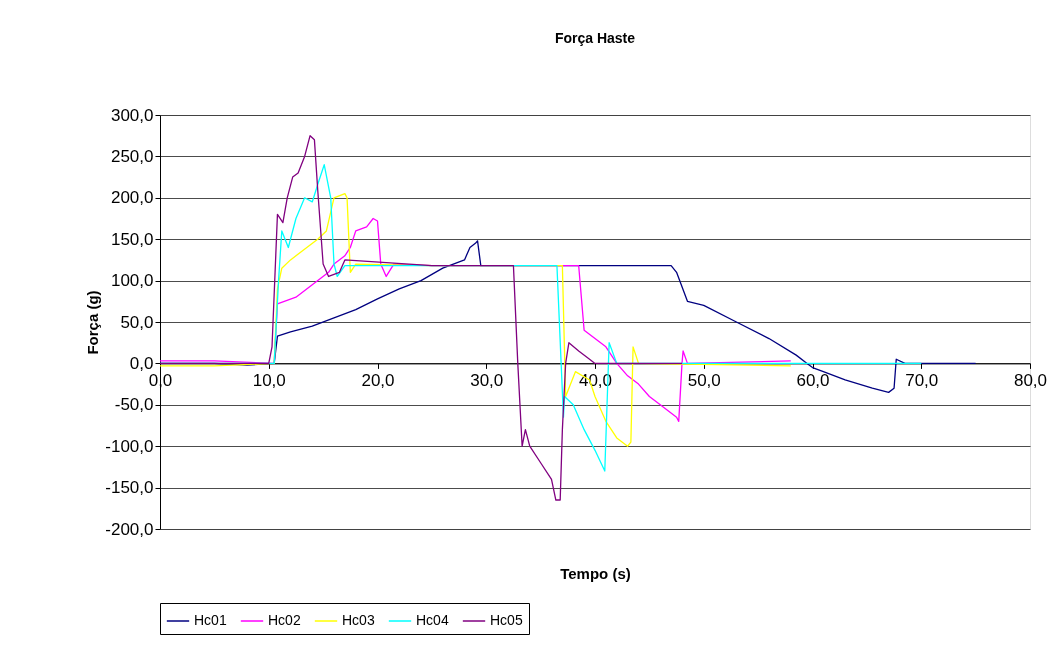  I want to click on y-tick-label: 250,0, so click(132, 156).